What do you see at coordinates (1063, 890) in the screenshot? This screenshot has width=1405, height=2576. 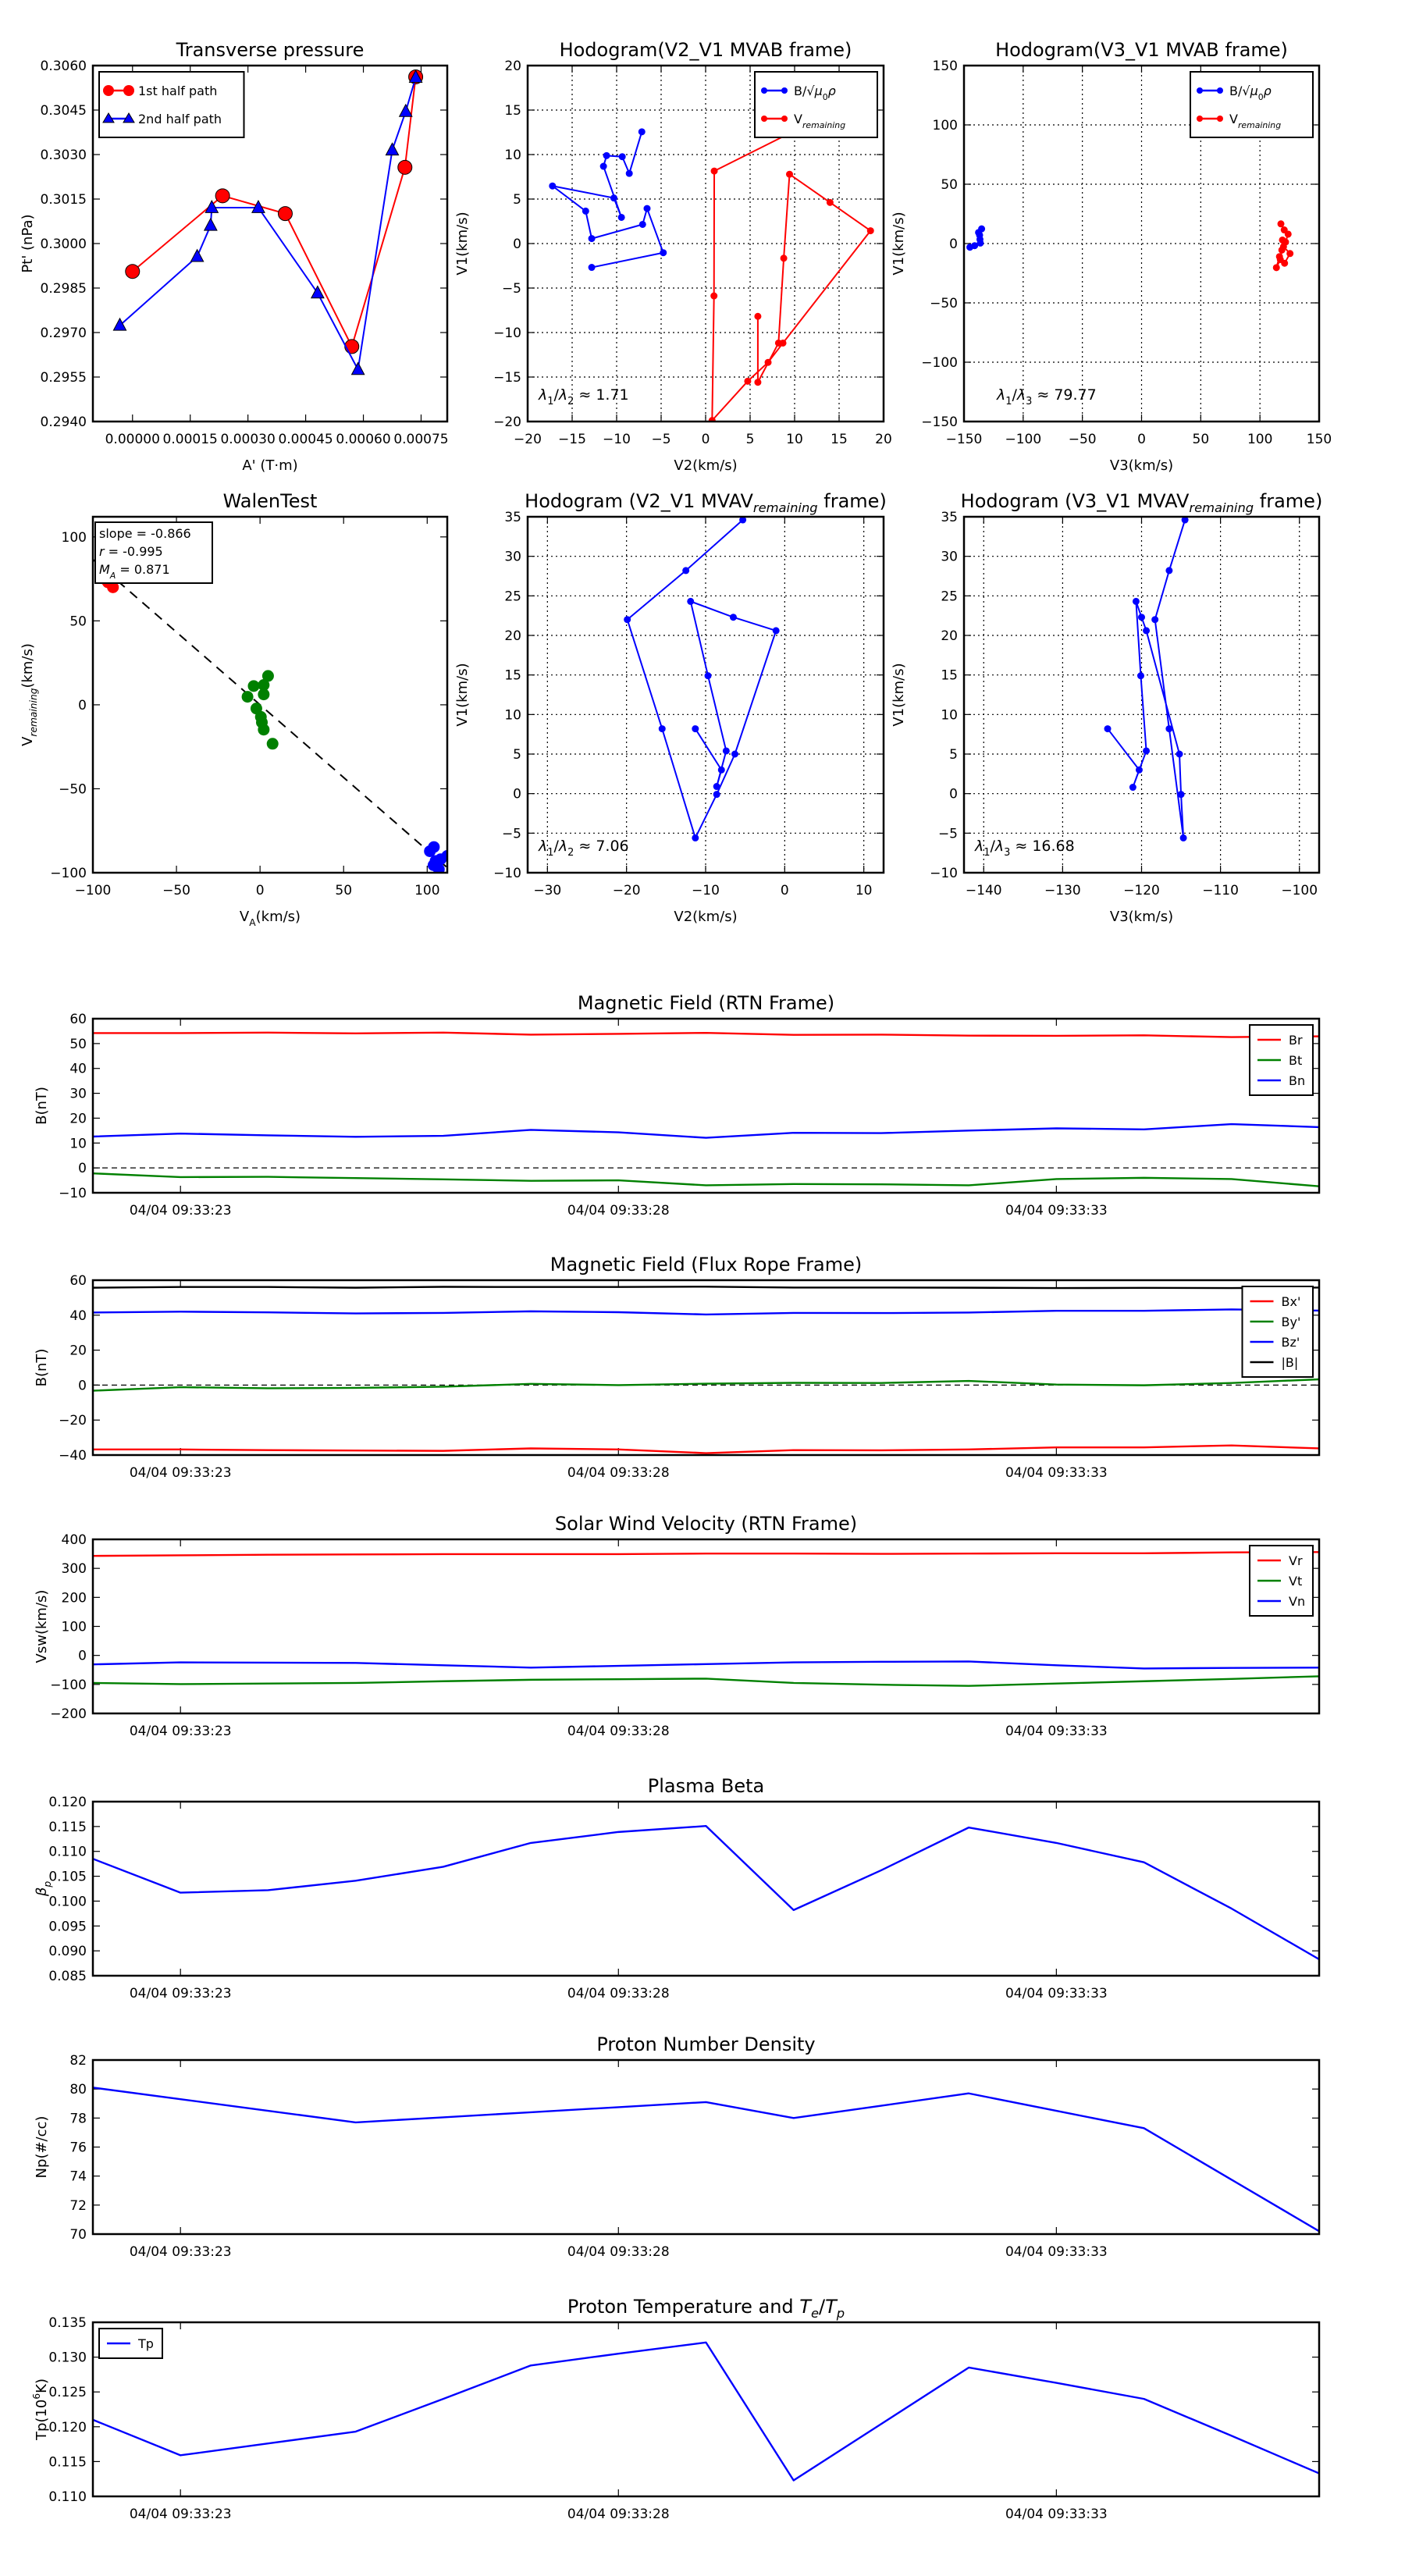 I see `x-tick-label: −130` at bounding box center [1063, 890].